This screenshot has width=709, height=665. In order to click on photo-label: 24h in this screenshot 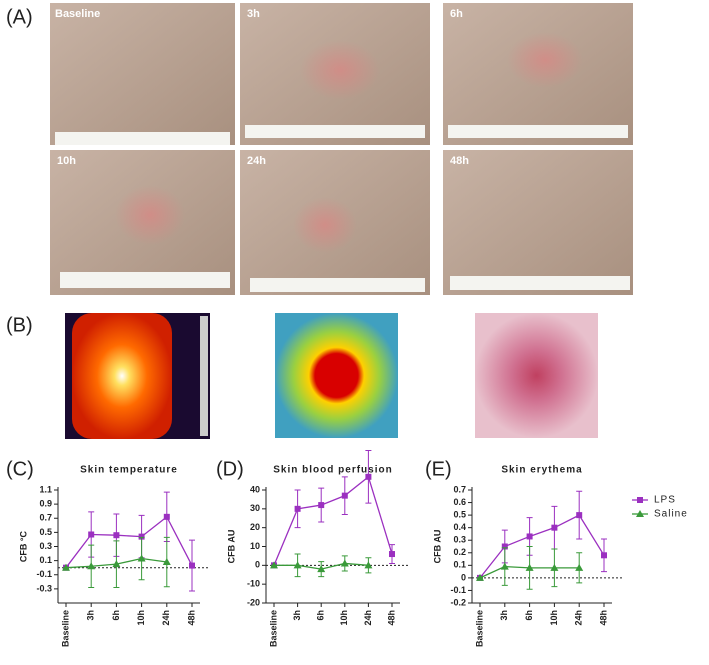, I will do `click(256, 161)`.